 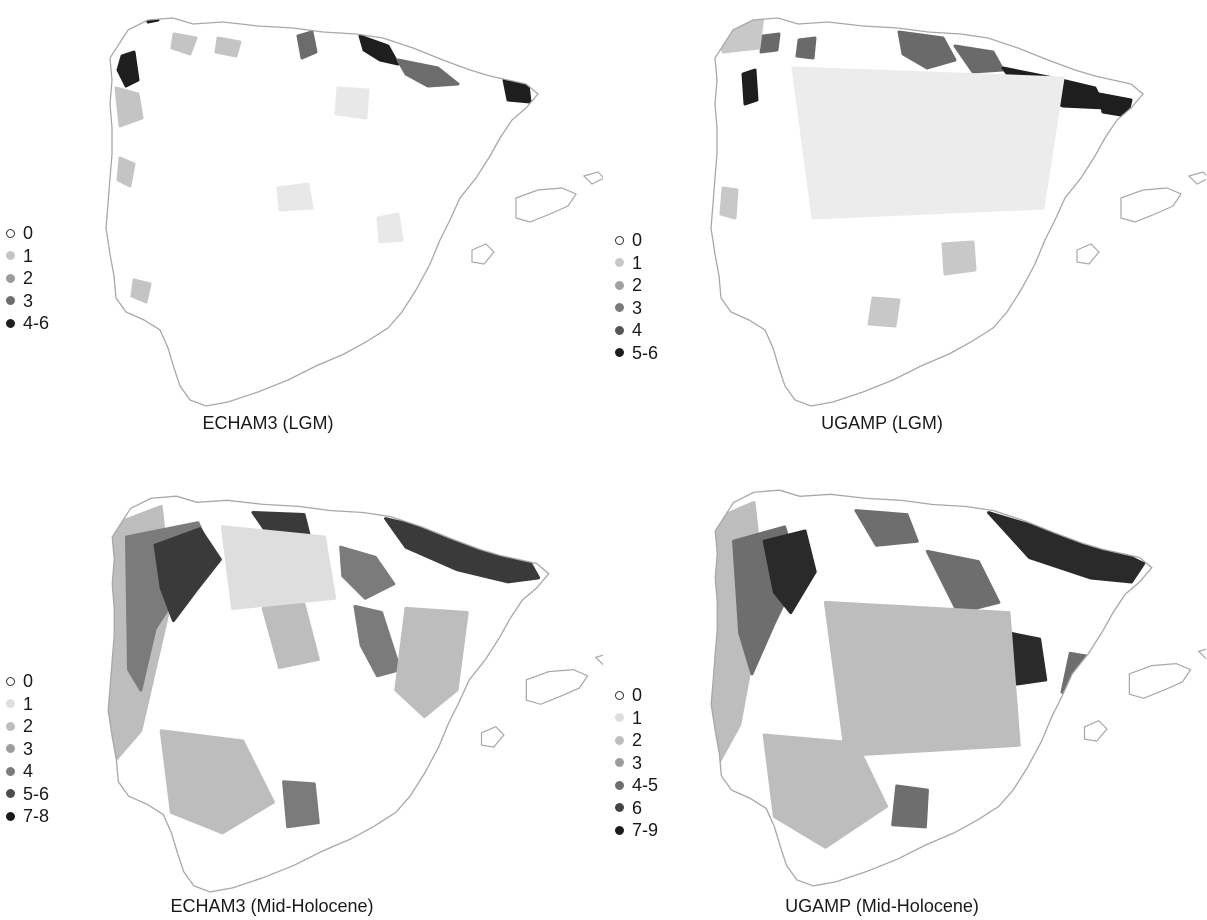 I want to click on panel-caption: UGAMP (Mid-Holocene), so click(x=882, y=906).